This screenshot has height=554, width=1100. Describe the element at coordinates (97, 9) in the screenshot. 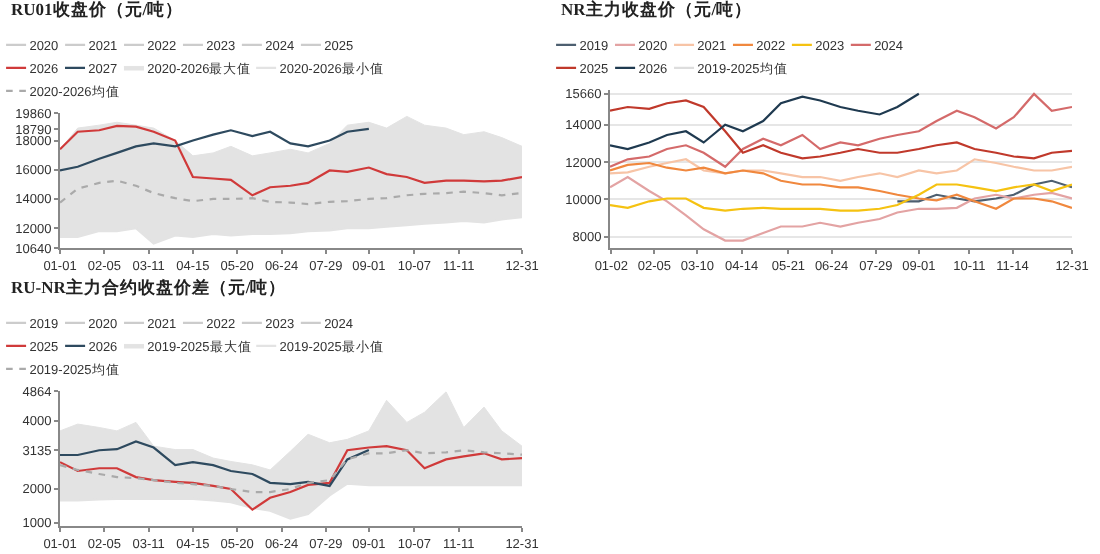

I see `chart-title: RU01收盘价（元/吨）` at that location.